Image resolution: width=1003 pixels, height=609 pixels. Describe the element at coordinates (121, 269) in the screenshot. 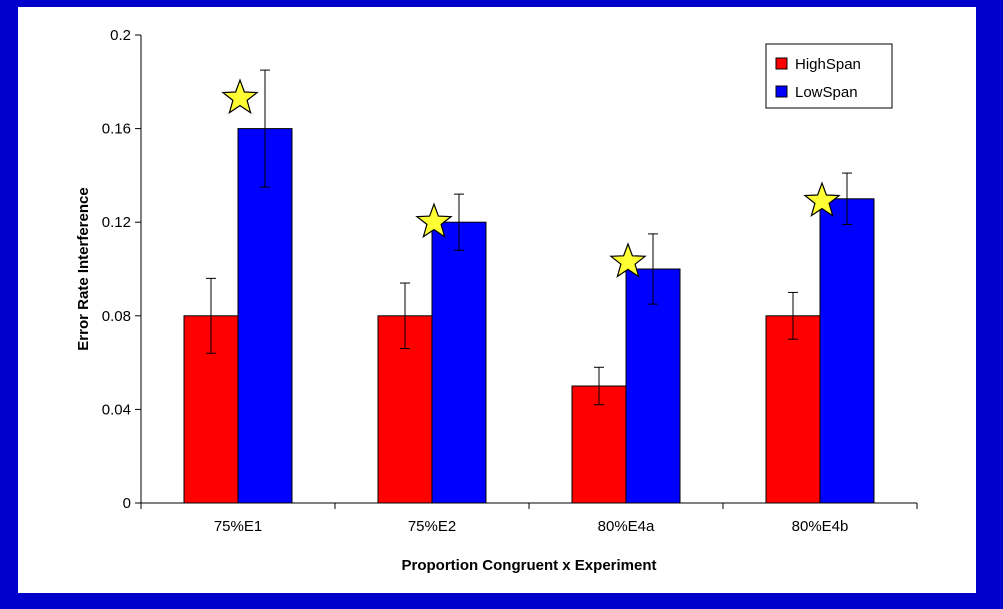

I see `y-ticks: 0 0.04 0.08 0.12 0.16 0.2` at that location.